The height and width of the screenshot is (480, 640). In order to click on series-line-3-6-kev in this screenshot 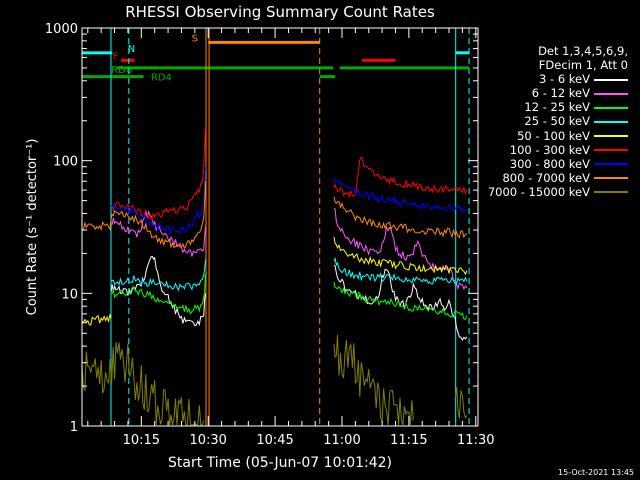, I will do `click(158, 291)`.